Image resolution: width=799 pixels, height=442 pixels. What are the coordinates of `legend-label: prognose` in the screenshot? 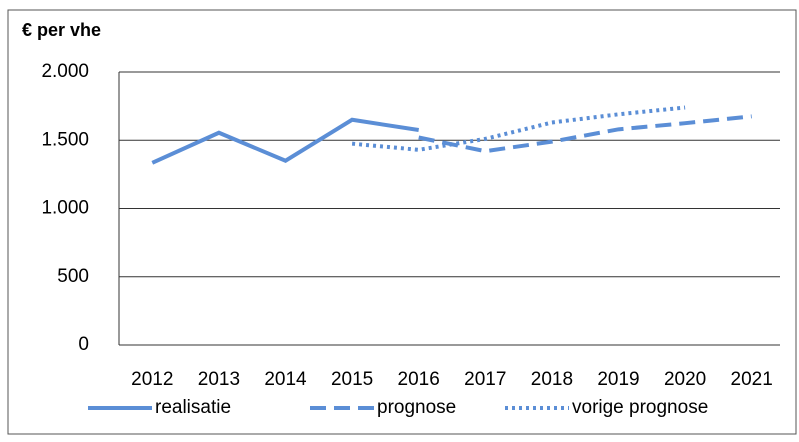 It's located at (416, 407).